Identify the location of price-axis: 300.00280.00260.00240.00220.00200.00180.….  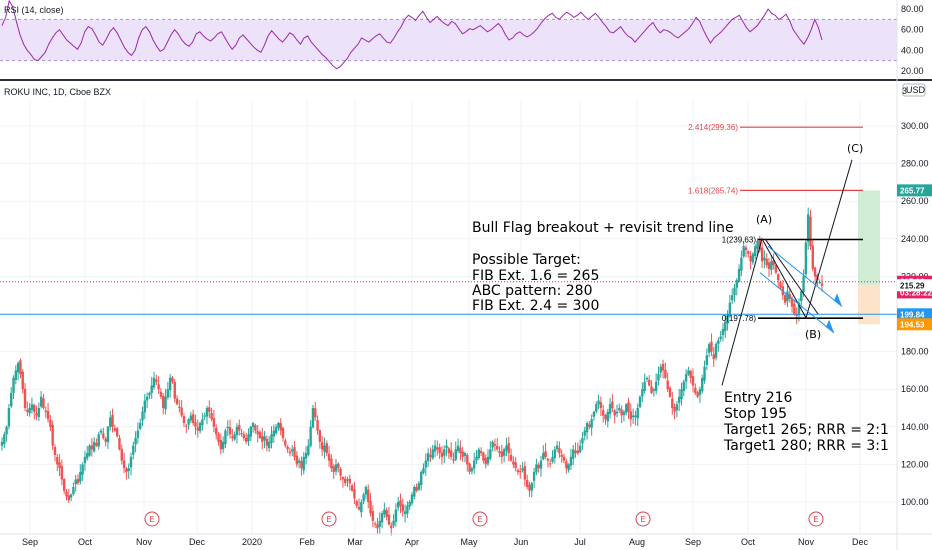
(912, 275).